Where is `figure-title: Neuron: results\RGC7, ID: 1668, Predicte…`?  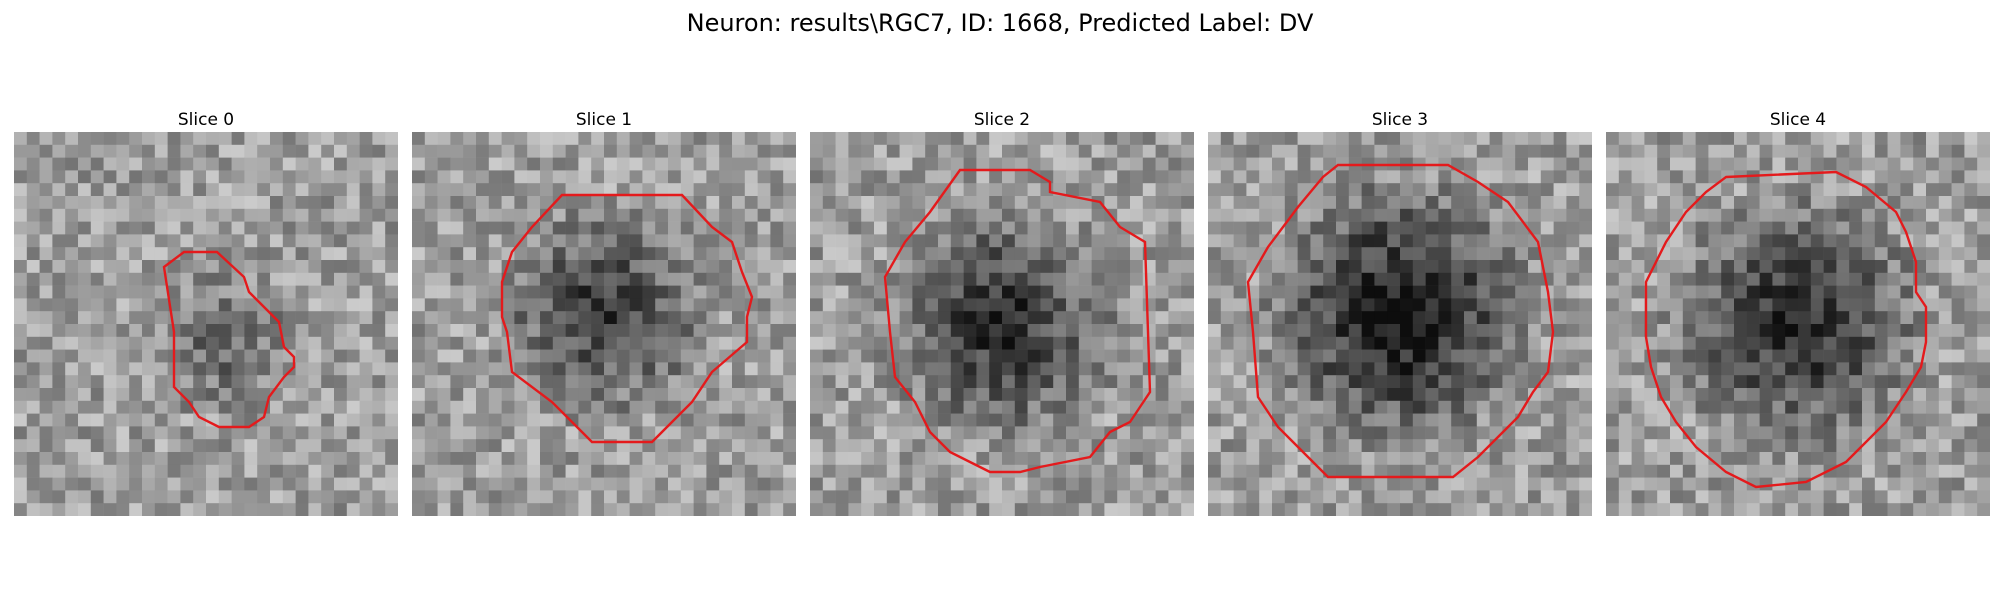
figure-title: Neuron: results\RGC7, ID: 1668, Predicte… is located at coordinates (1000, 23).